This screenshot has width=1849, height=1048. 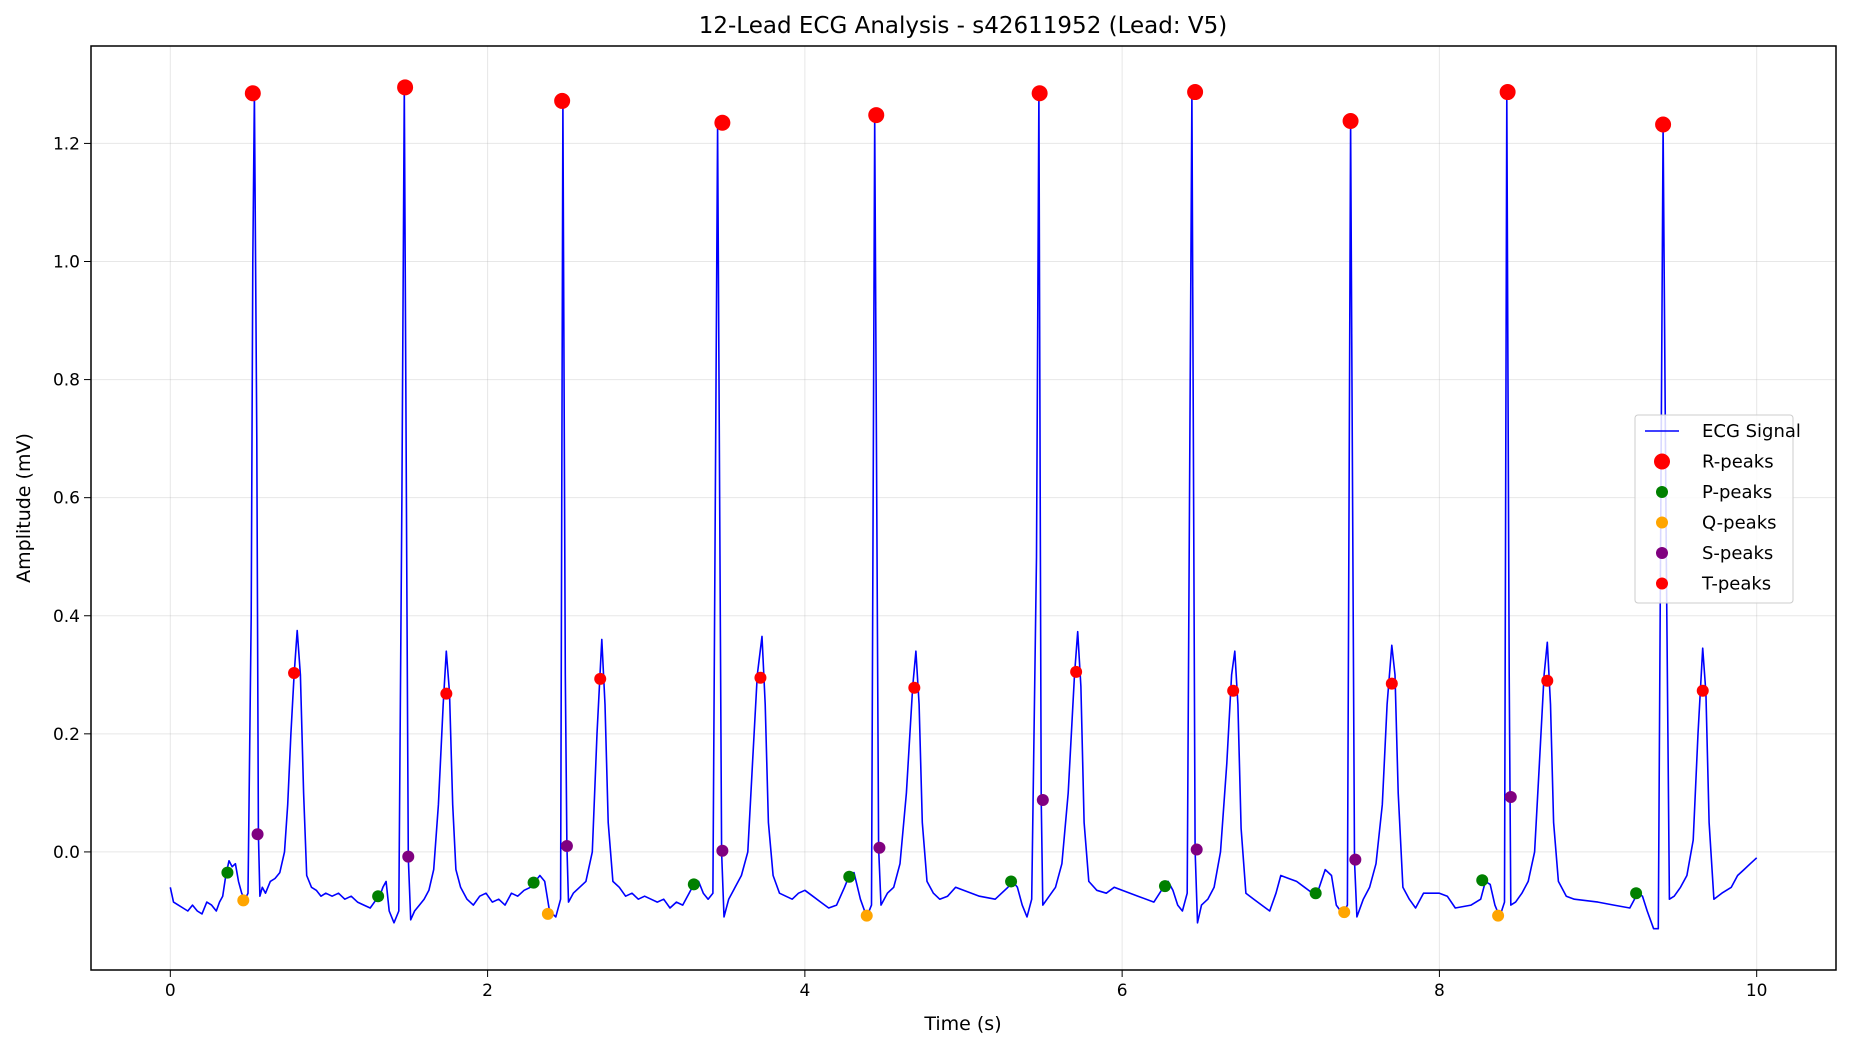 I want to click on legend-label-ecg-signal: ECG Signal, so click(x=1751, y=431).